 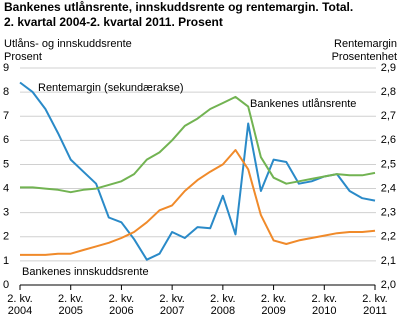 What do you see at coordinates (6, 164) in the screenshot?
I see `y-tick-label: 5` at bounding box center [6, 164].